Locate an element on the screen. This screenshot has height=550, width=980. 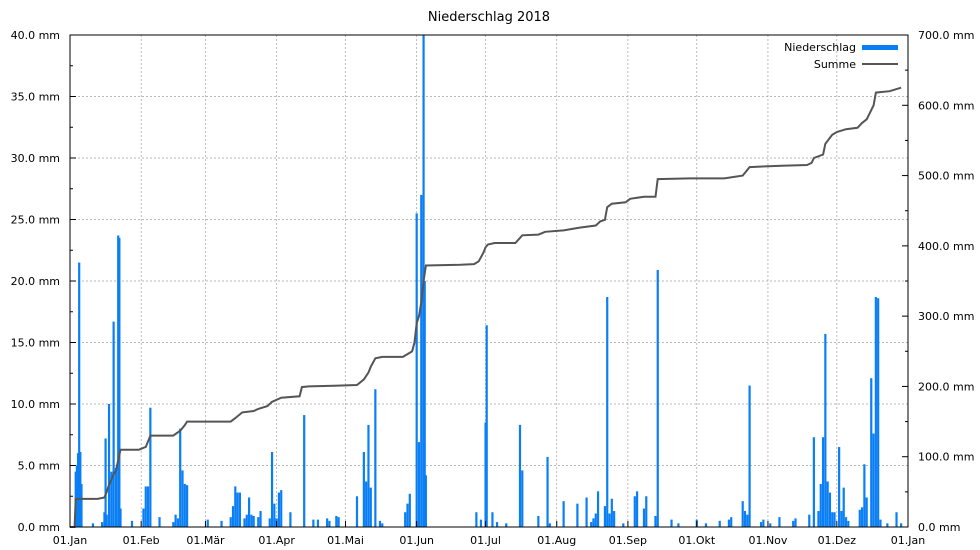
legend-label-niederschlag: Niederschlag is located at coordinates (820, 47).